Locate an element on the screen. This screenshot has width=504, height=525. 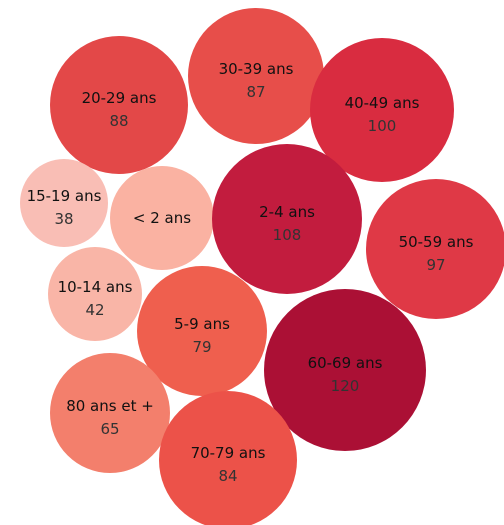
bubble-value-30-39-ans: 87 is located at coordinates (255, 92).